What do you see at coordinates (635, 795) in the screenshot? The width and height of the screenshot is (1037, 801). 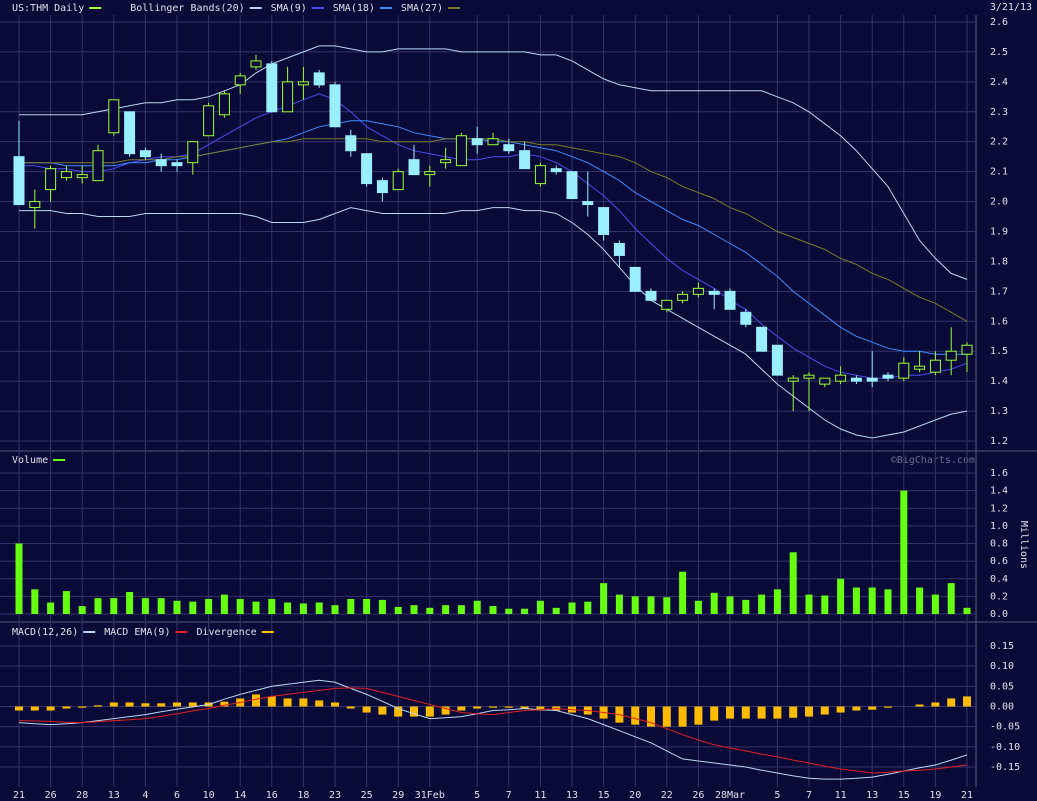 I see `x-tick-label: 20` at bounding box center [635, 795].